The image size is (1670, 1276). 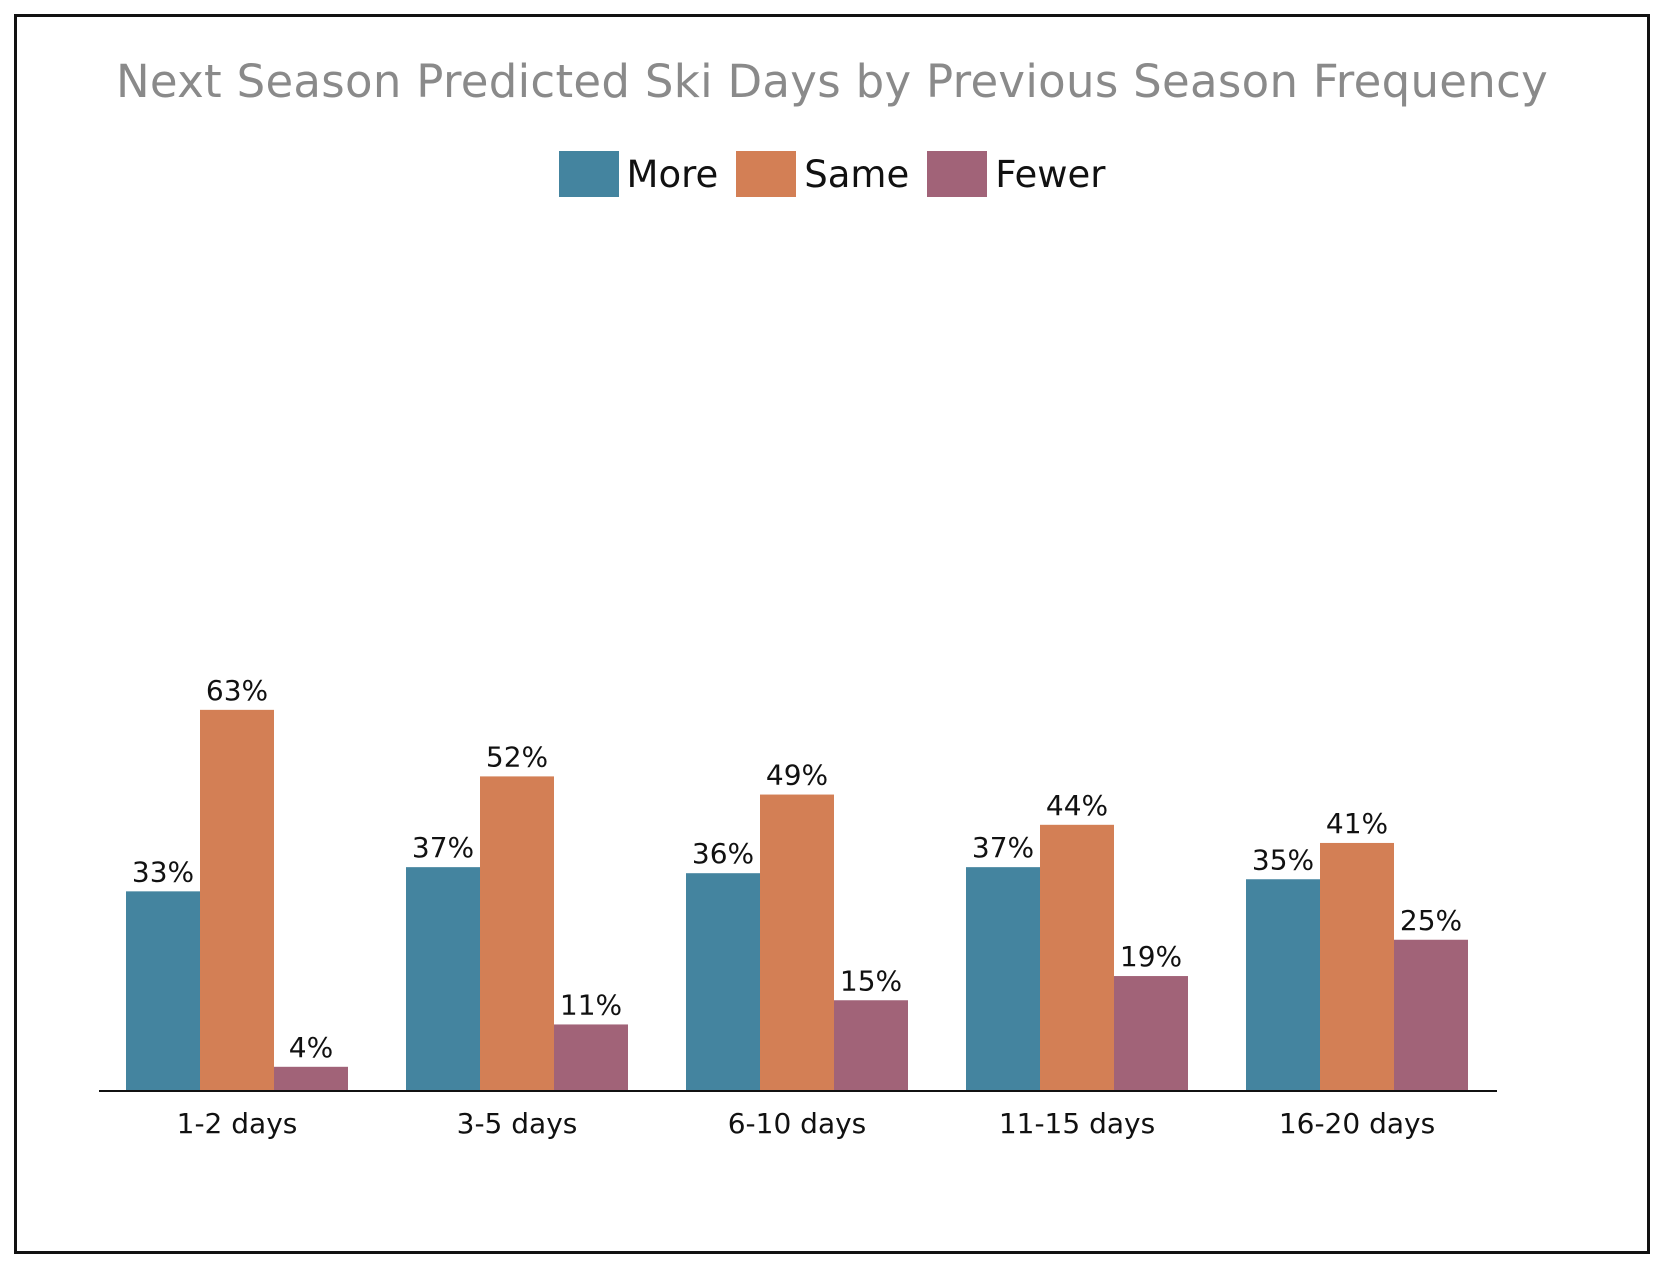 What do you see at coordinates (957, 174) in the screenshot?
I see `legend-swatch-fewer` at bounding box center [957, 174].